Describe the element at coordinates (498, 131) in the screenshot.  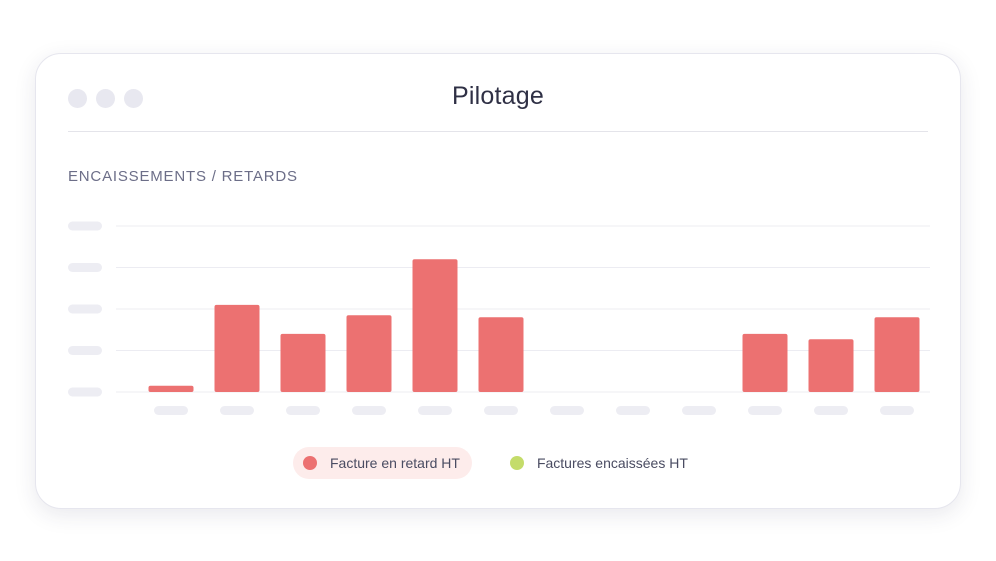
I see `title-divider` at that location.